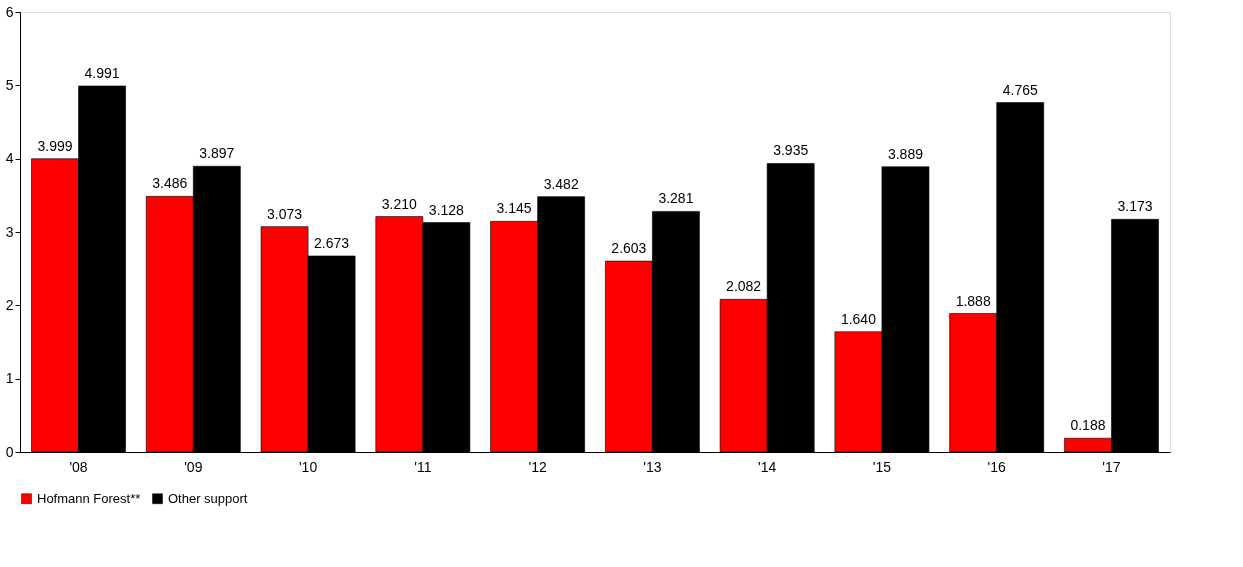 This screenshot has height=567, width=1243. Describe the element at coordinates (9, 451) in the screenshot. I see `y-tick-label: 0` at that location.